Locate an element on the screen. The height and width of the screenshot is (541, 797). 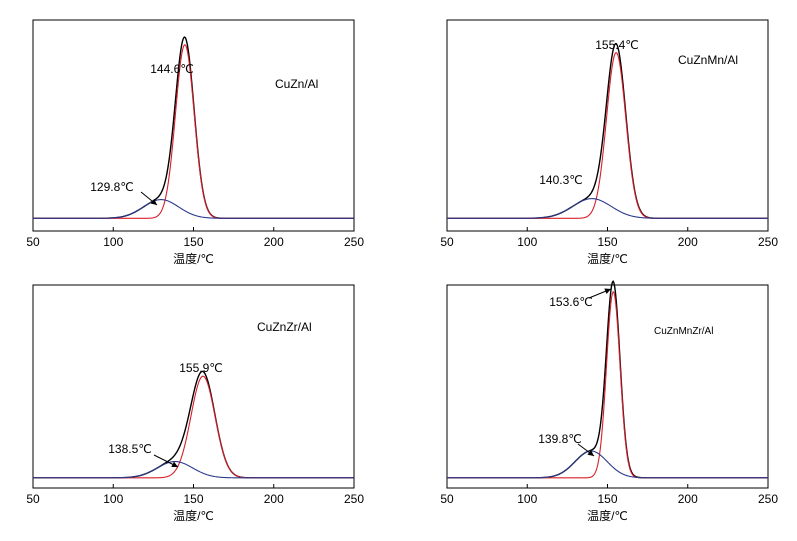
peak-annotation: 144.6℃ is located at coordinates (172, 69).